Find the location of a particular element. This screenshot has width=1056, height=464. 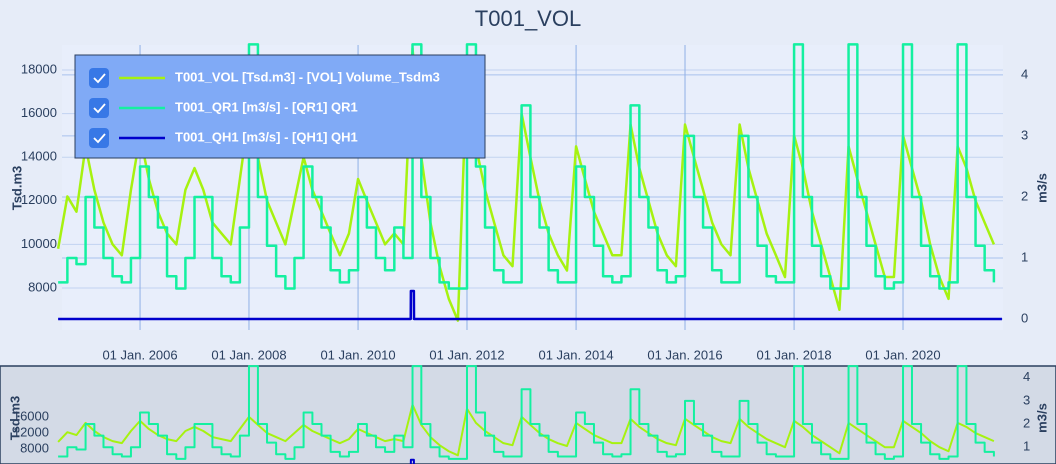

y-tick-label: 8000 is located at coordinates (42, 286).